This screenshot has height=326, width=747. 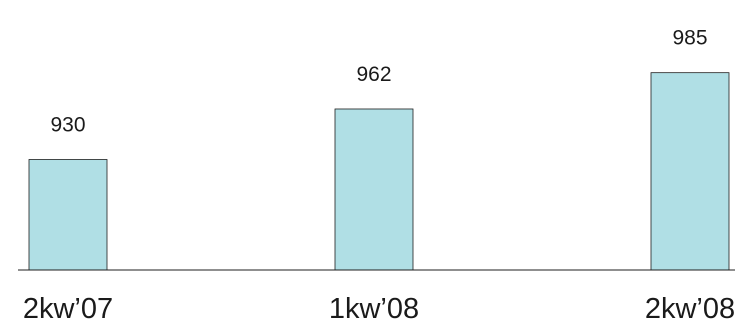 I want to click on data-label-2: 962, so click(x=373, y=74).